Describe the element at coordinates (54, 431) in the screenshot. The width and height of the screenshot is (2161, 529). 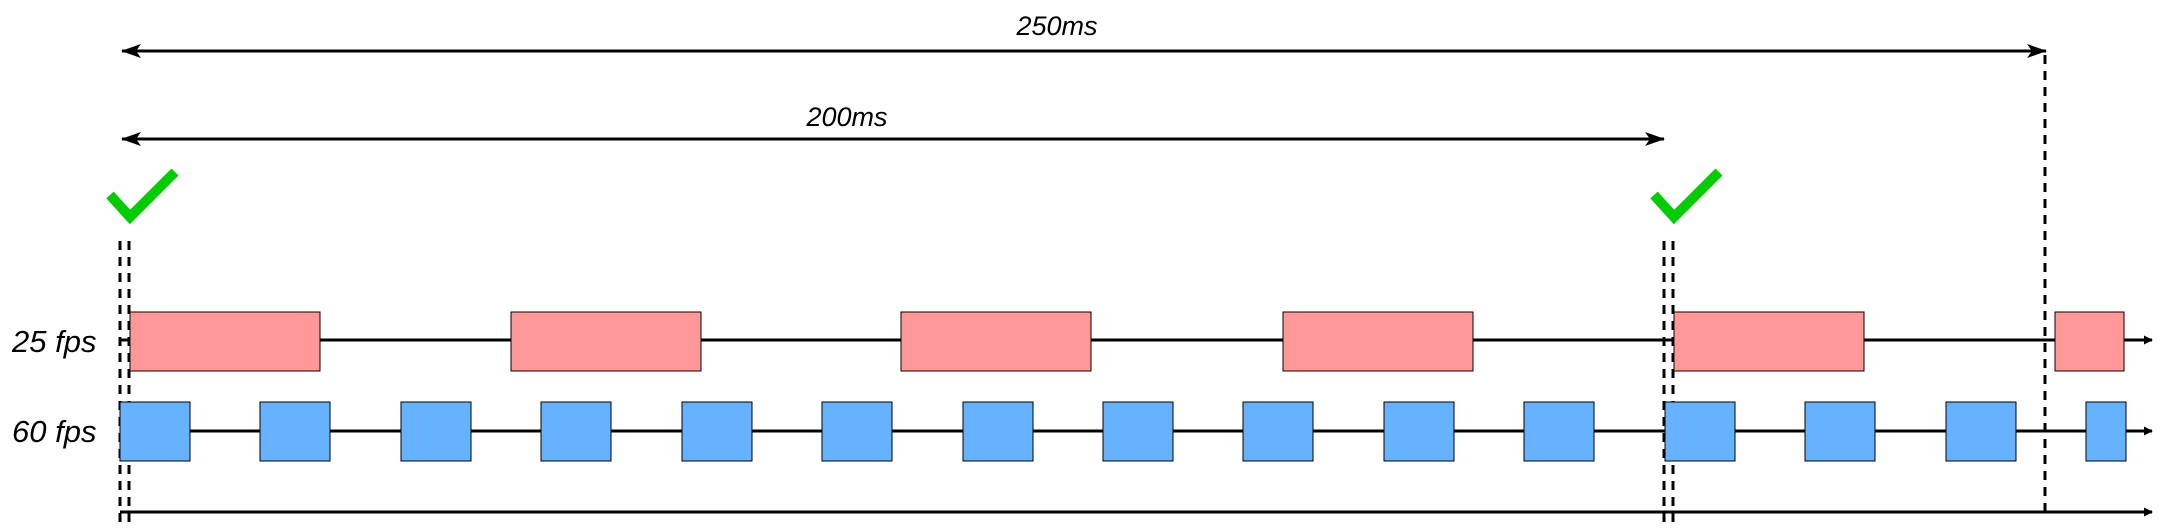
I see `track-label-60fps: 60 fps` at that location.